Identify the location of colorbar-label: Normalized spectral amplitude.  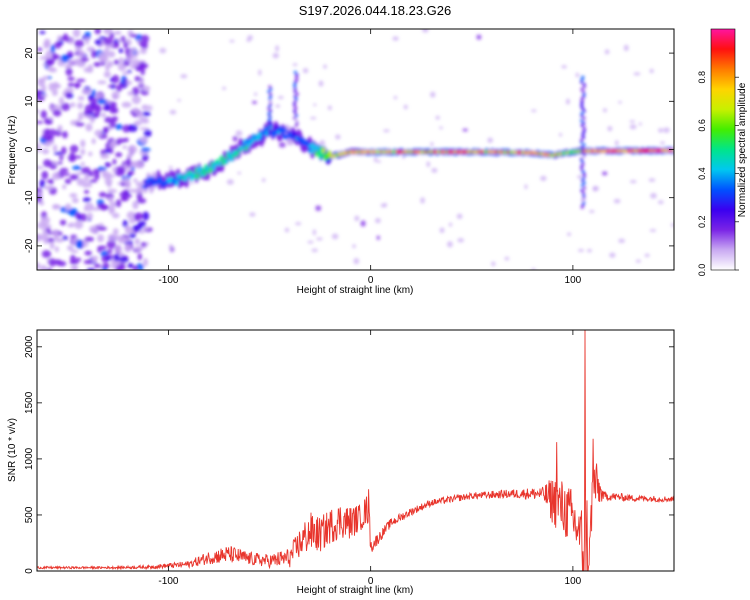
(742, 149).